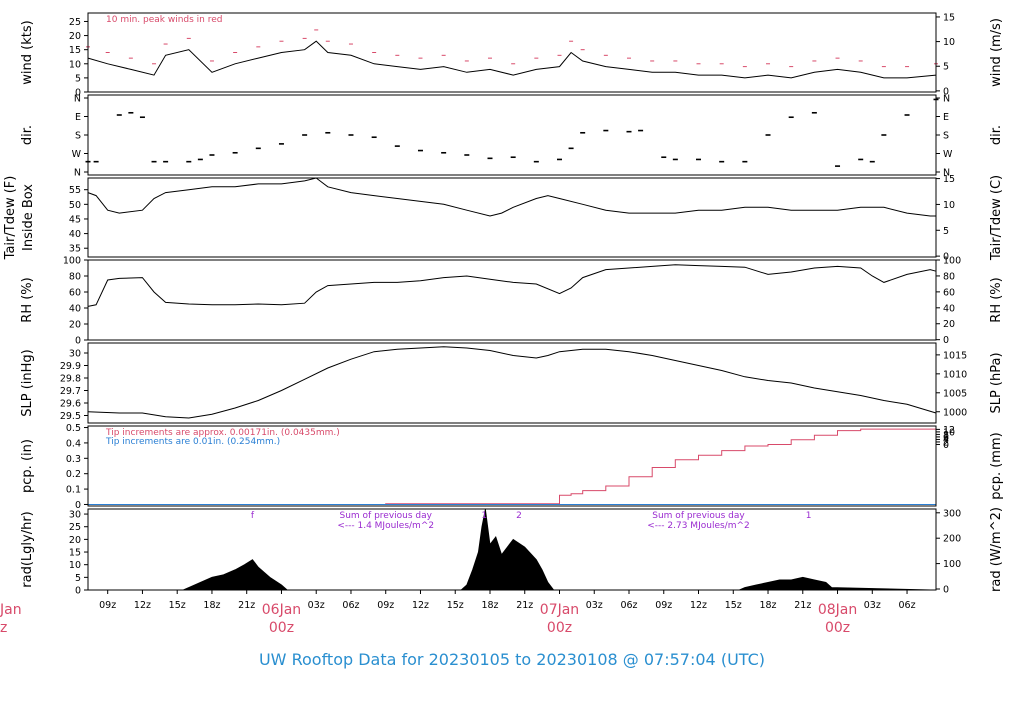 The width and height of the screenshot is (1024, 704). What do you see at coordinates (955, 393) in the screenshot?
I see `y-tick-label-right: 1005` at bounding box center [955, 393].